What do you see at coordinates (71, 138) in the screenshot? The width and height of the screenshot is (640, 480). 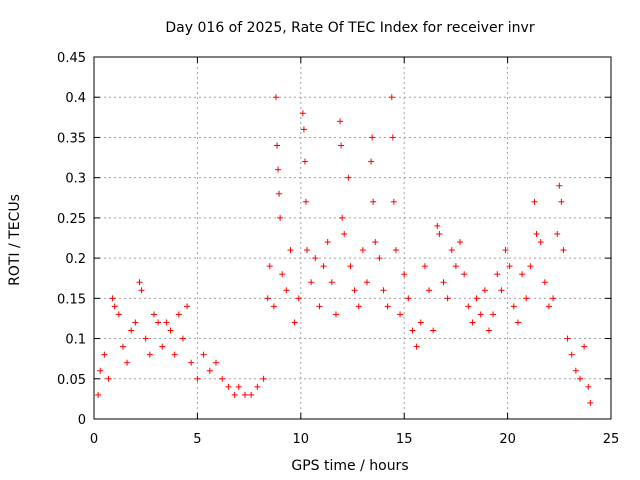 I see `y-tick-label: 0.35` at bounding box center [71, 138].